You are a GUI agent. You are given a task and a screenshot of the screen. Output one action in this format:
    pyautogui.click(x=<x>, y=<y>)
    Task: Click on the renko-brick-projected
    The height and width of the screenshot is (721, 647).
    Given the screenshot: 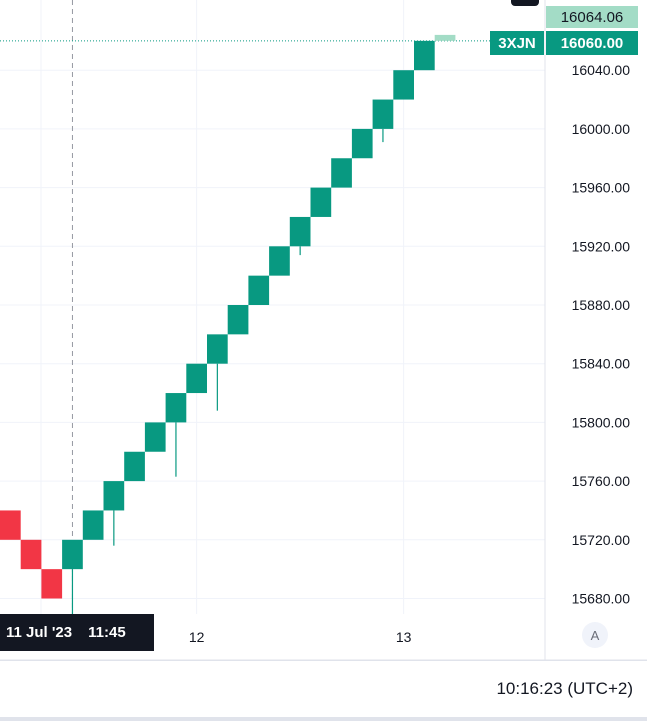 What is the action you would take?
    pyautogui.click(x=445, y=37)
    